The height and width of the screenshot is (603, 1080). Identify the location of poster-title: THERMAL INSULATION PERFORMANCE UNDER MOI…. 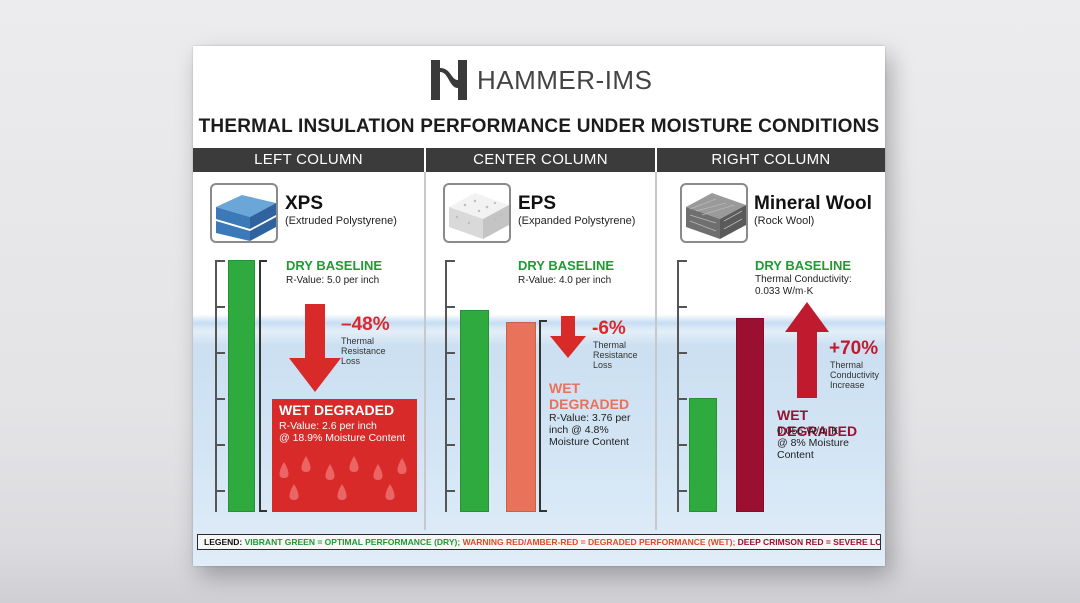
(539, 126).